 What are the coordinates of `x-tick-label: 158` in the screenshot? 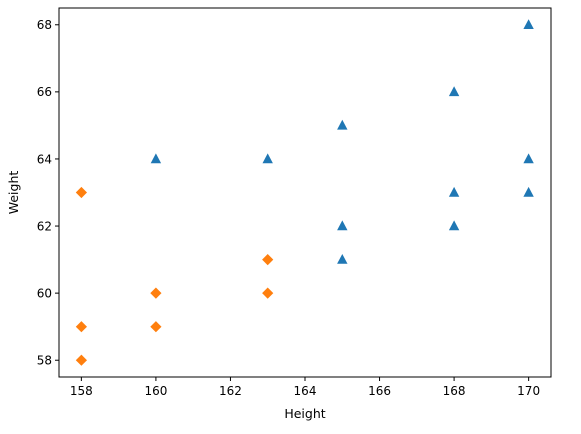 It's located at (81, 391).